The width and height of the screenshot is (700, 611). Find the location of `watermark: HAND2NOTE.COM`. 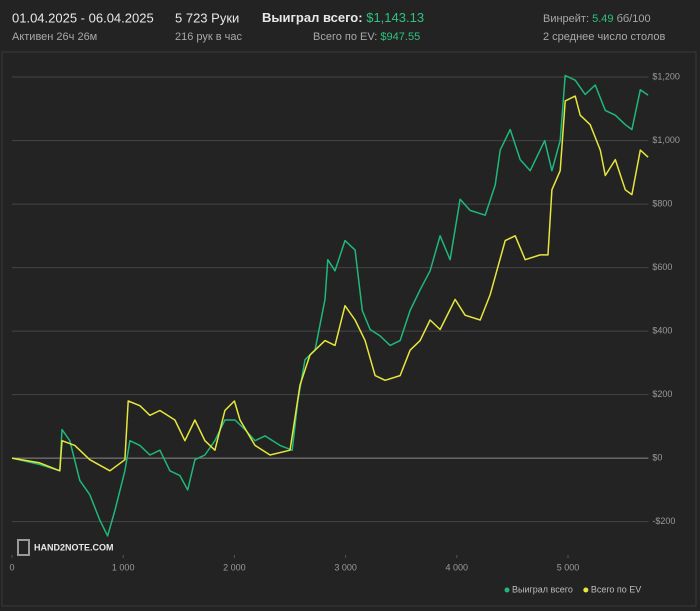

watermark: HAND2NOTE.COM is located at coordinates (74, 547).